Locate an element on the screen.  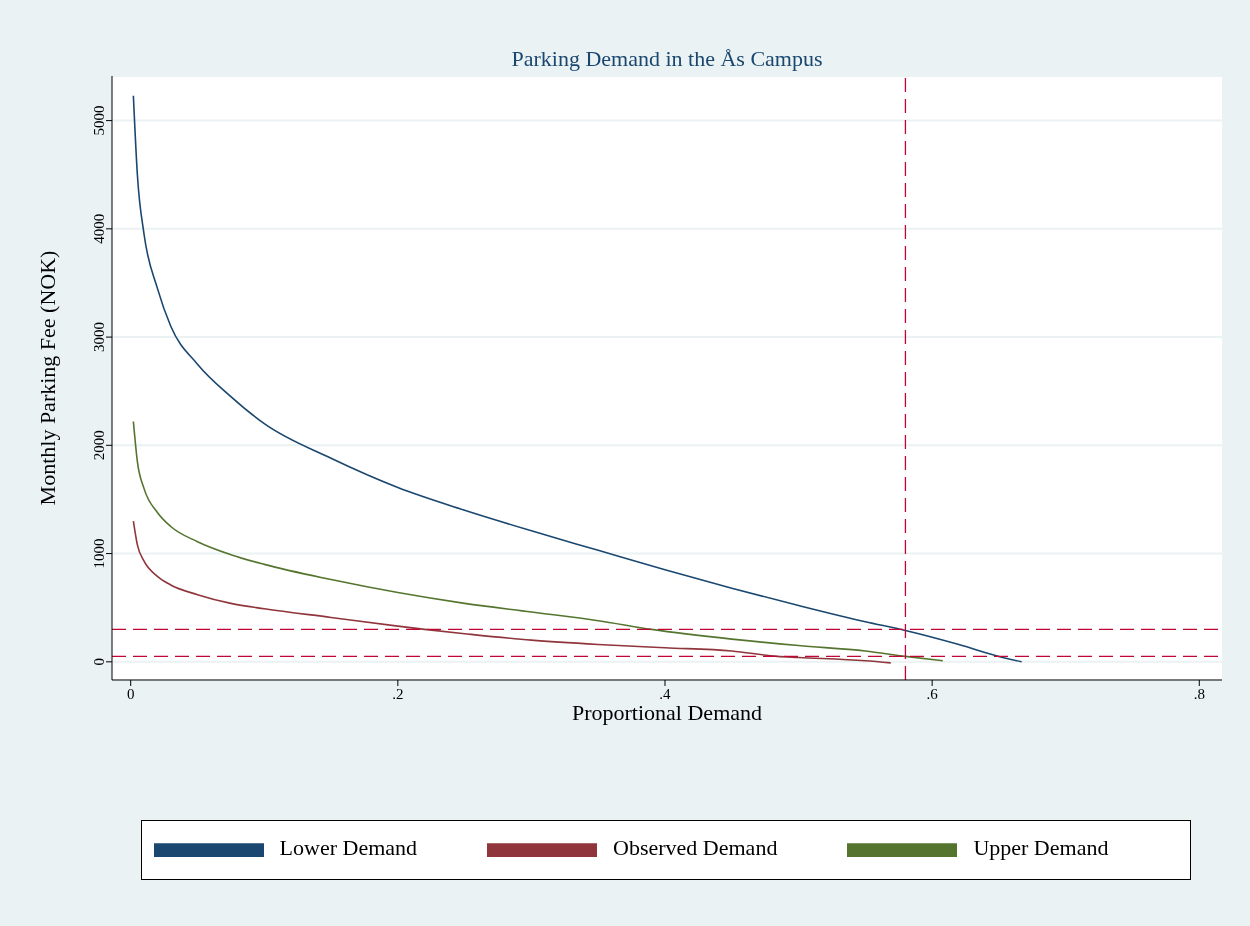
legend-label: Lower Demand is located at coordinates (348, 848).